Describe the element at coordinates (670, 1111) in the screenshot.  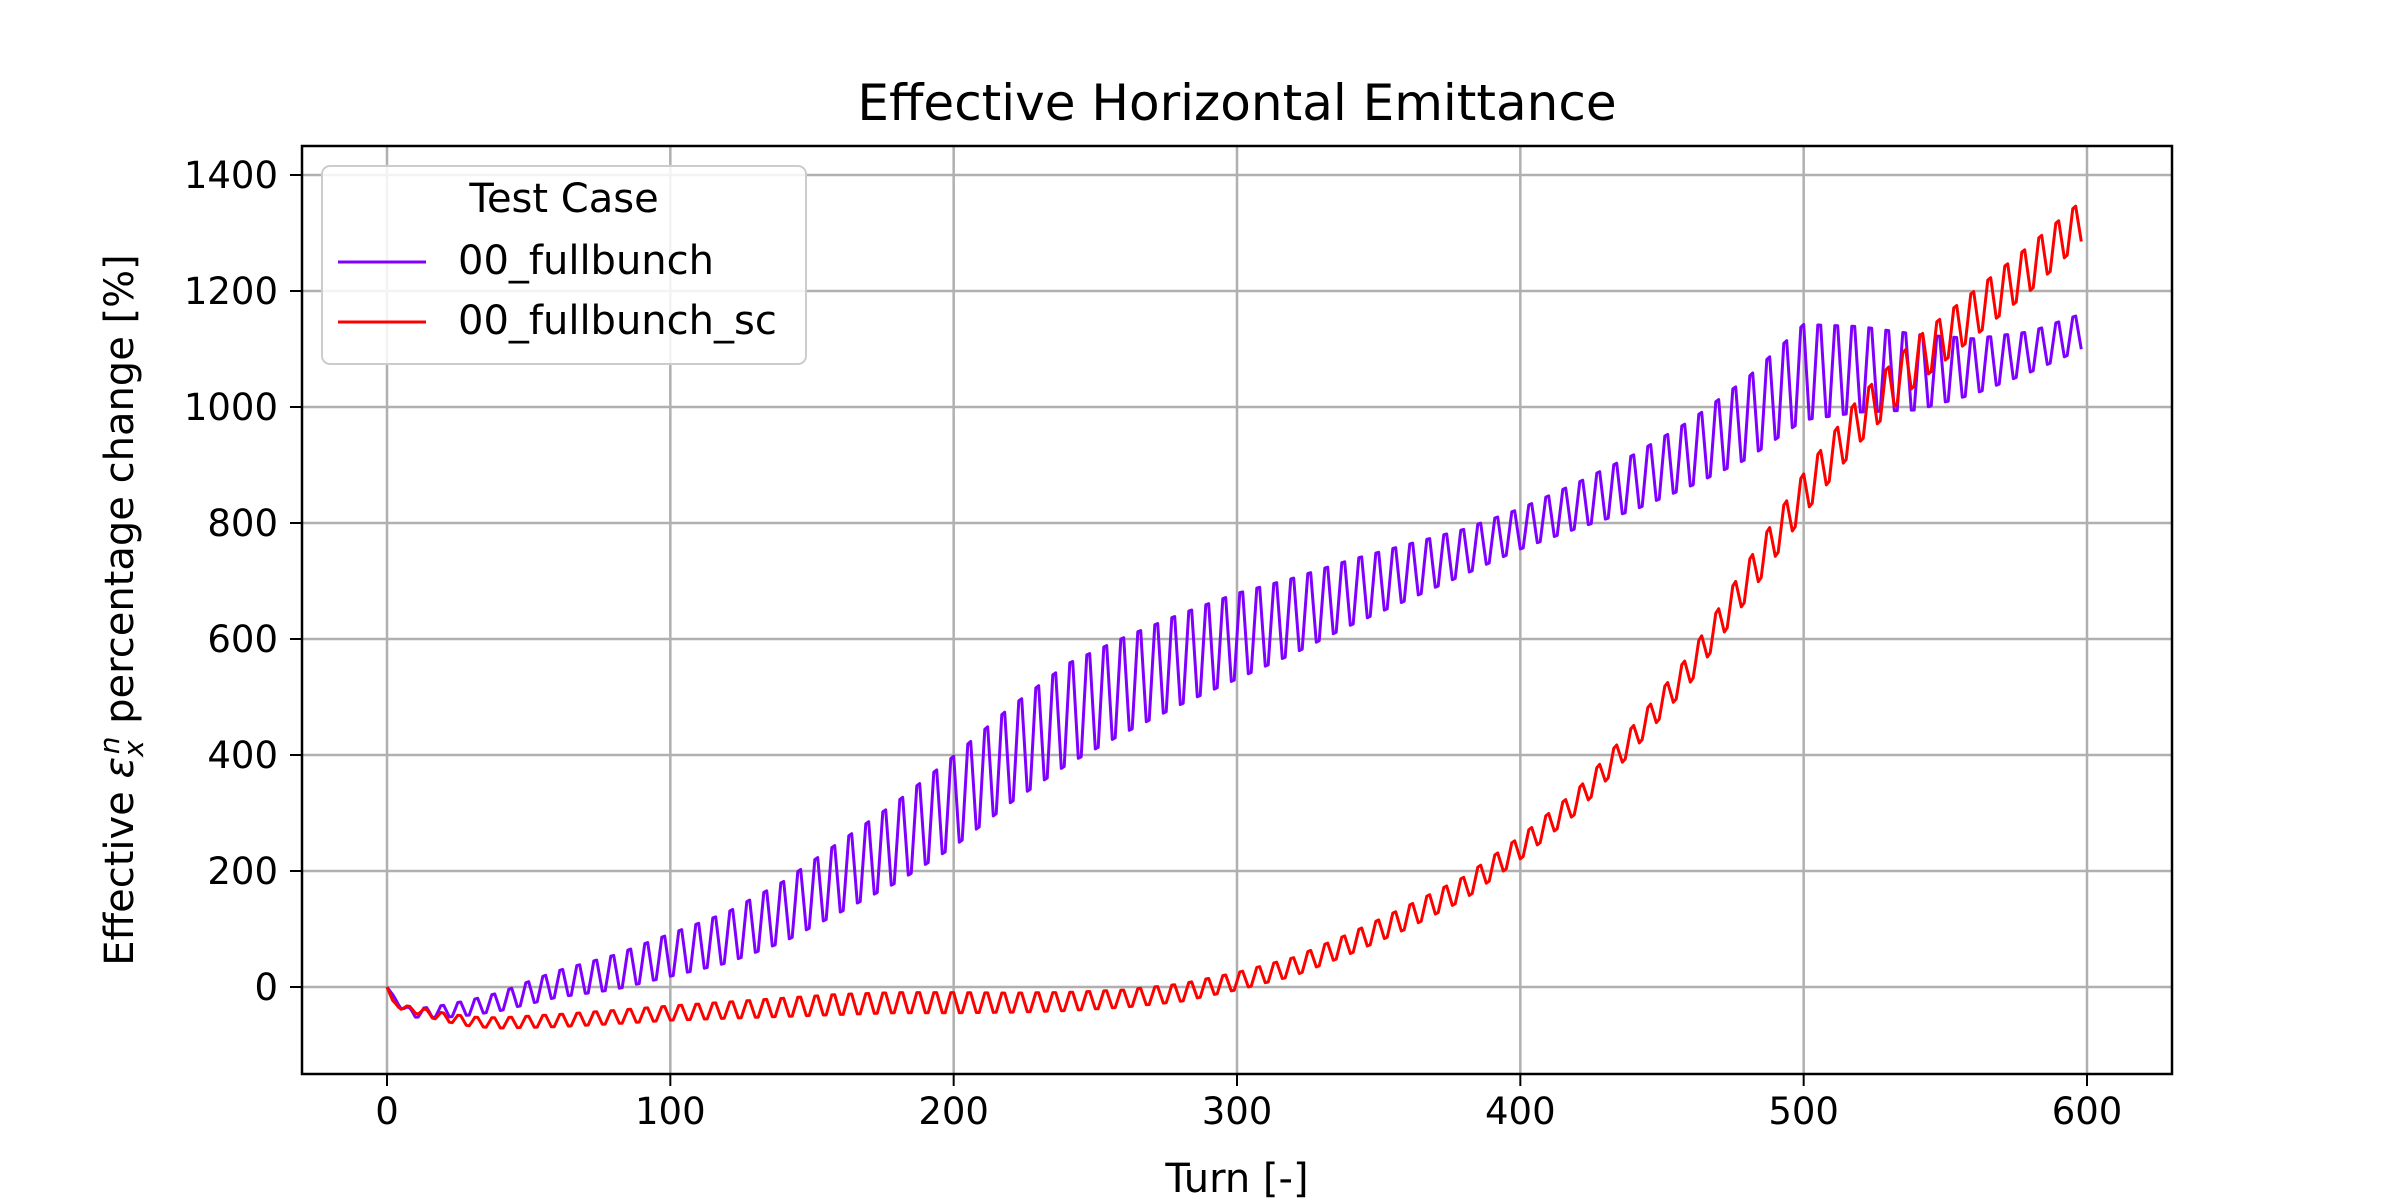
I see `x-tick-label: 100` at that location.